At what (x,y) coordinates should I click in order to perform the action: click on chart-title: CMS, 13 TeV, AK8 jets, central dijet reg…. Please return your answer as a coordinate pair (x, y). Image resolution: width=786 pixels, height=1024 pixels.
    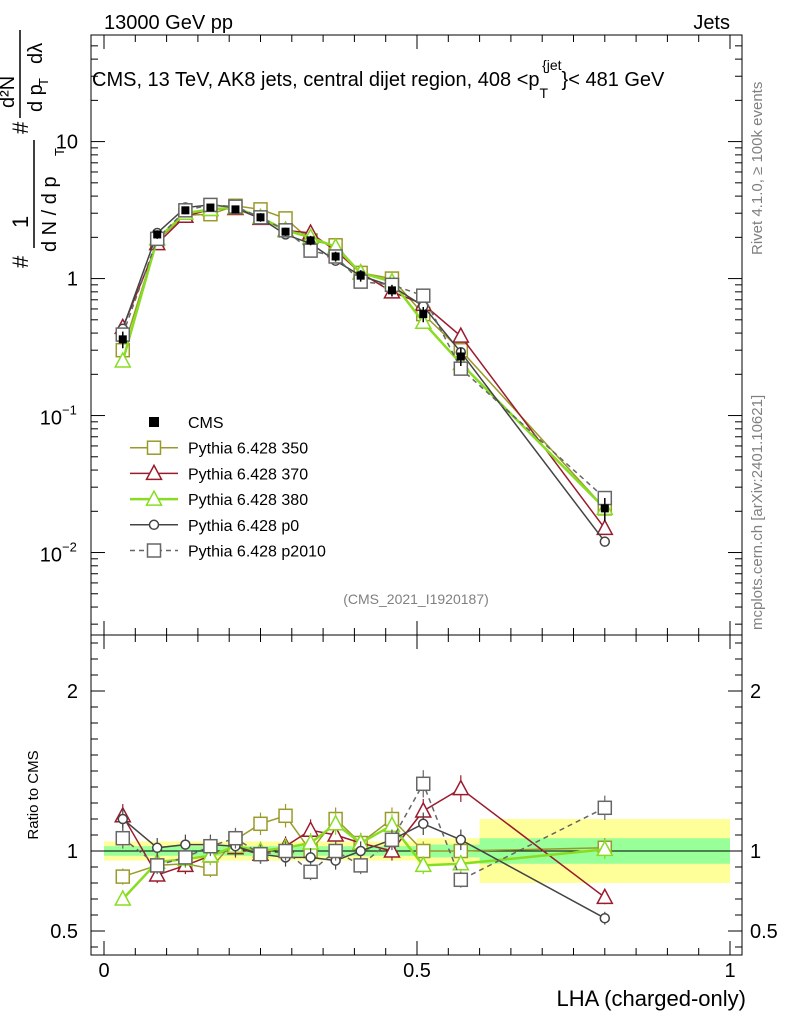
    Looking at the image, I should click on (378, 79).